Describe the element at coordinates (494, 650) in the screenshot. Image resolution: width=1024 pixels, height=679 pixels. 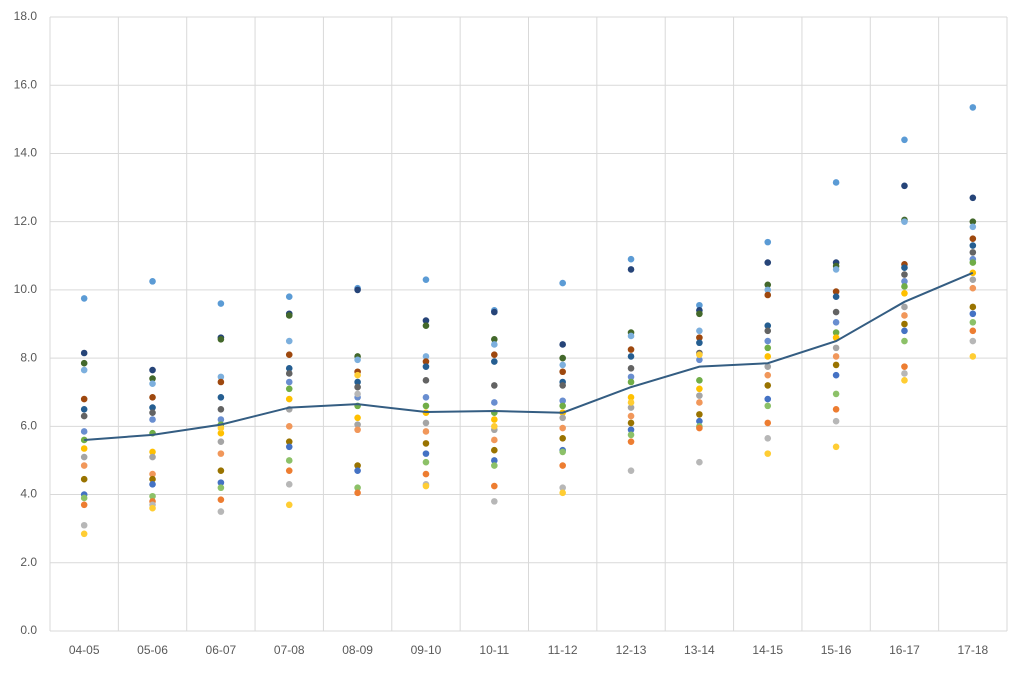
I see `x-tick-label: 10-11` at that location.